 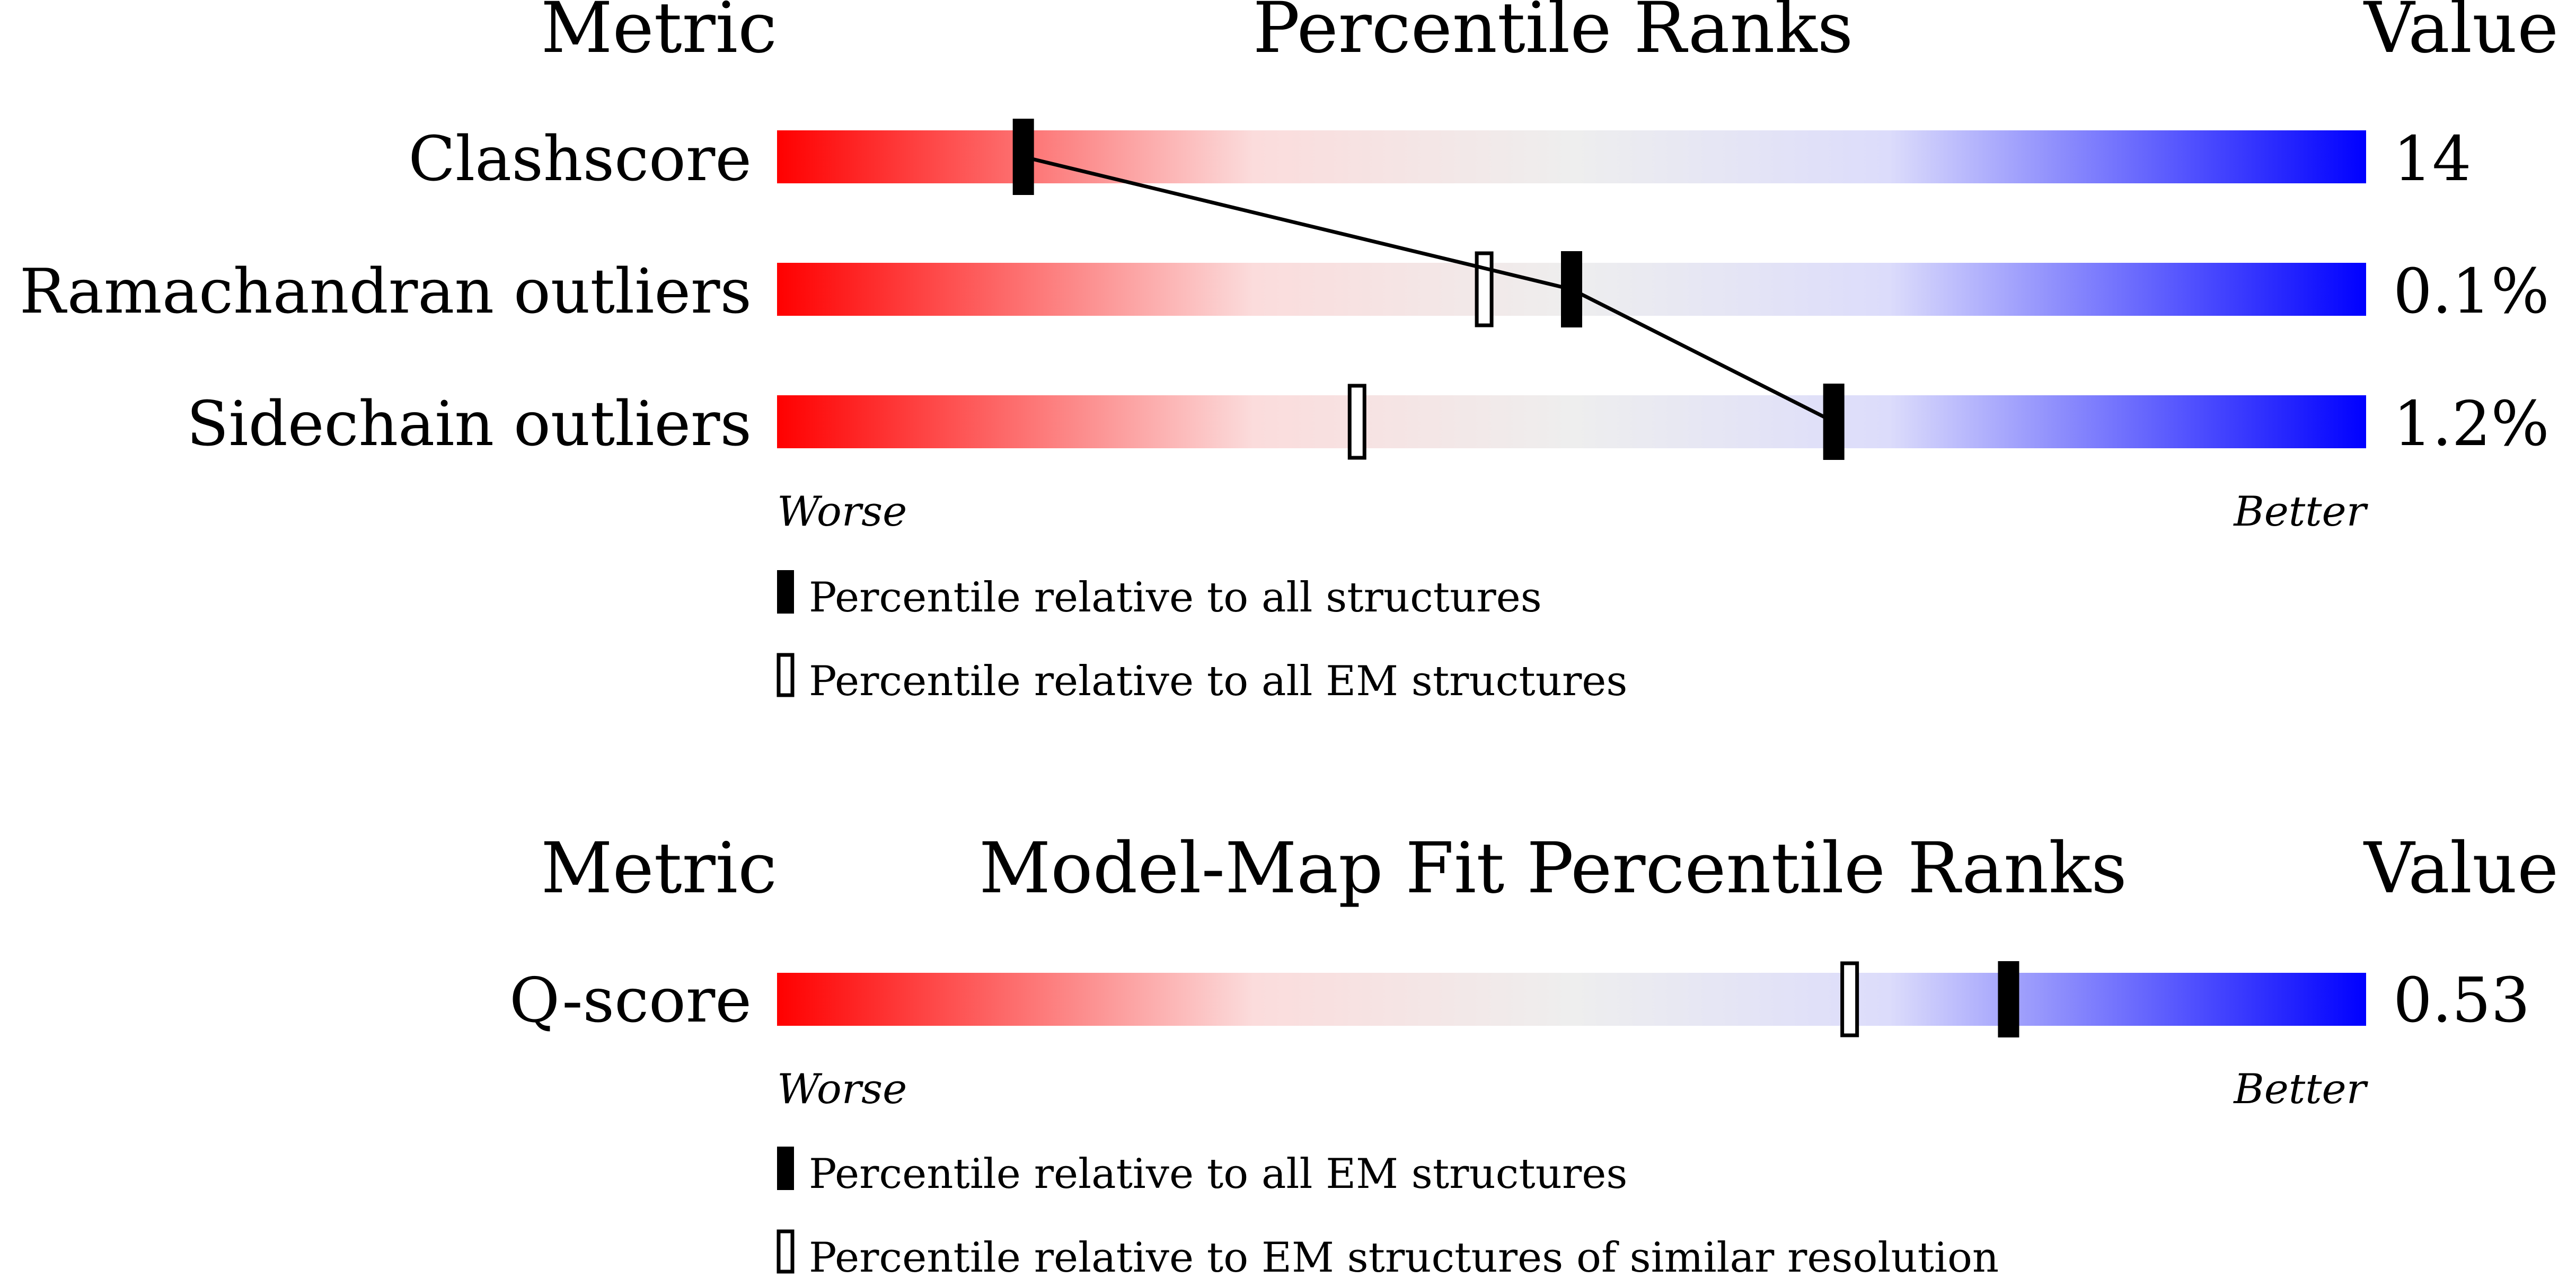 What do you see at coordinates (1218, 681) in the screenshot?
I see `panel1-legend-open-text: Percentile relative to all EM structures` at bounding box center [1218, 681].